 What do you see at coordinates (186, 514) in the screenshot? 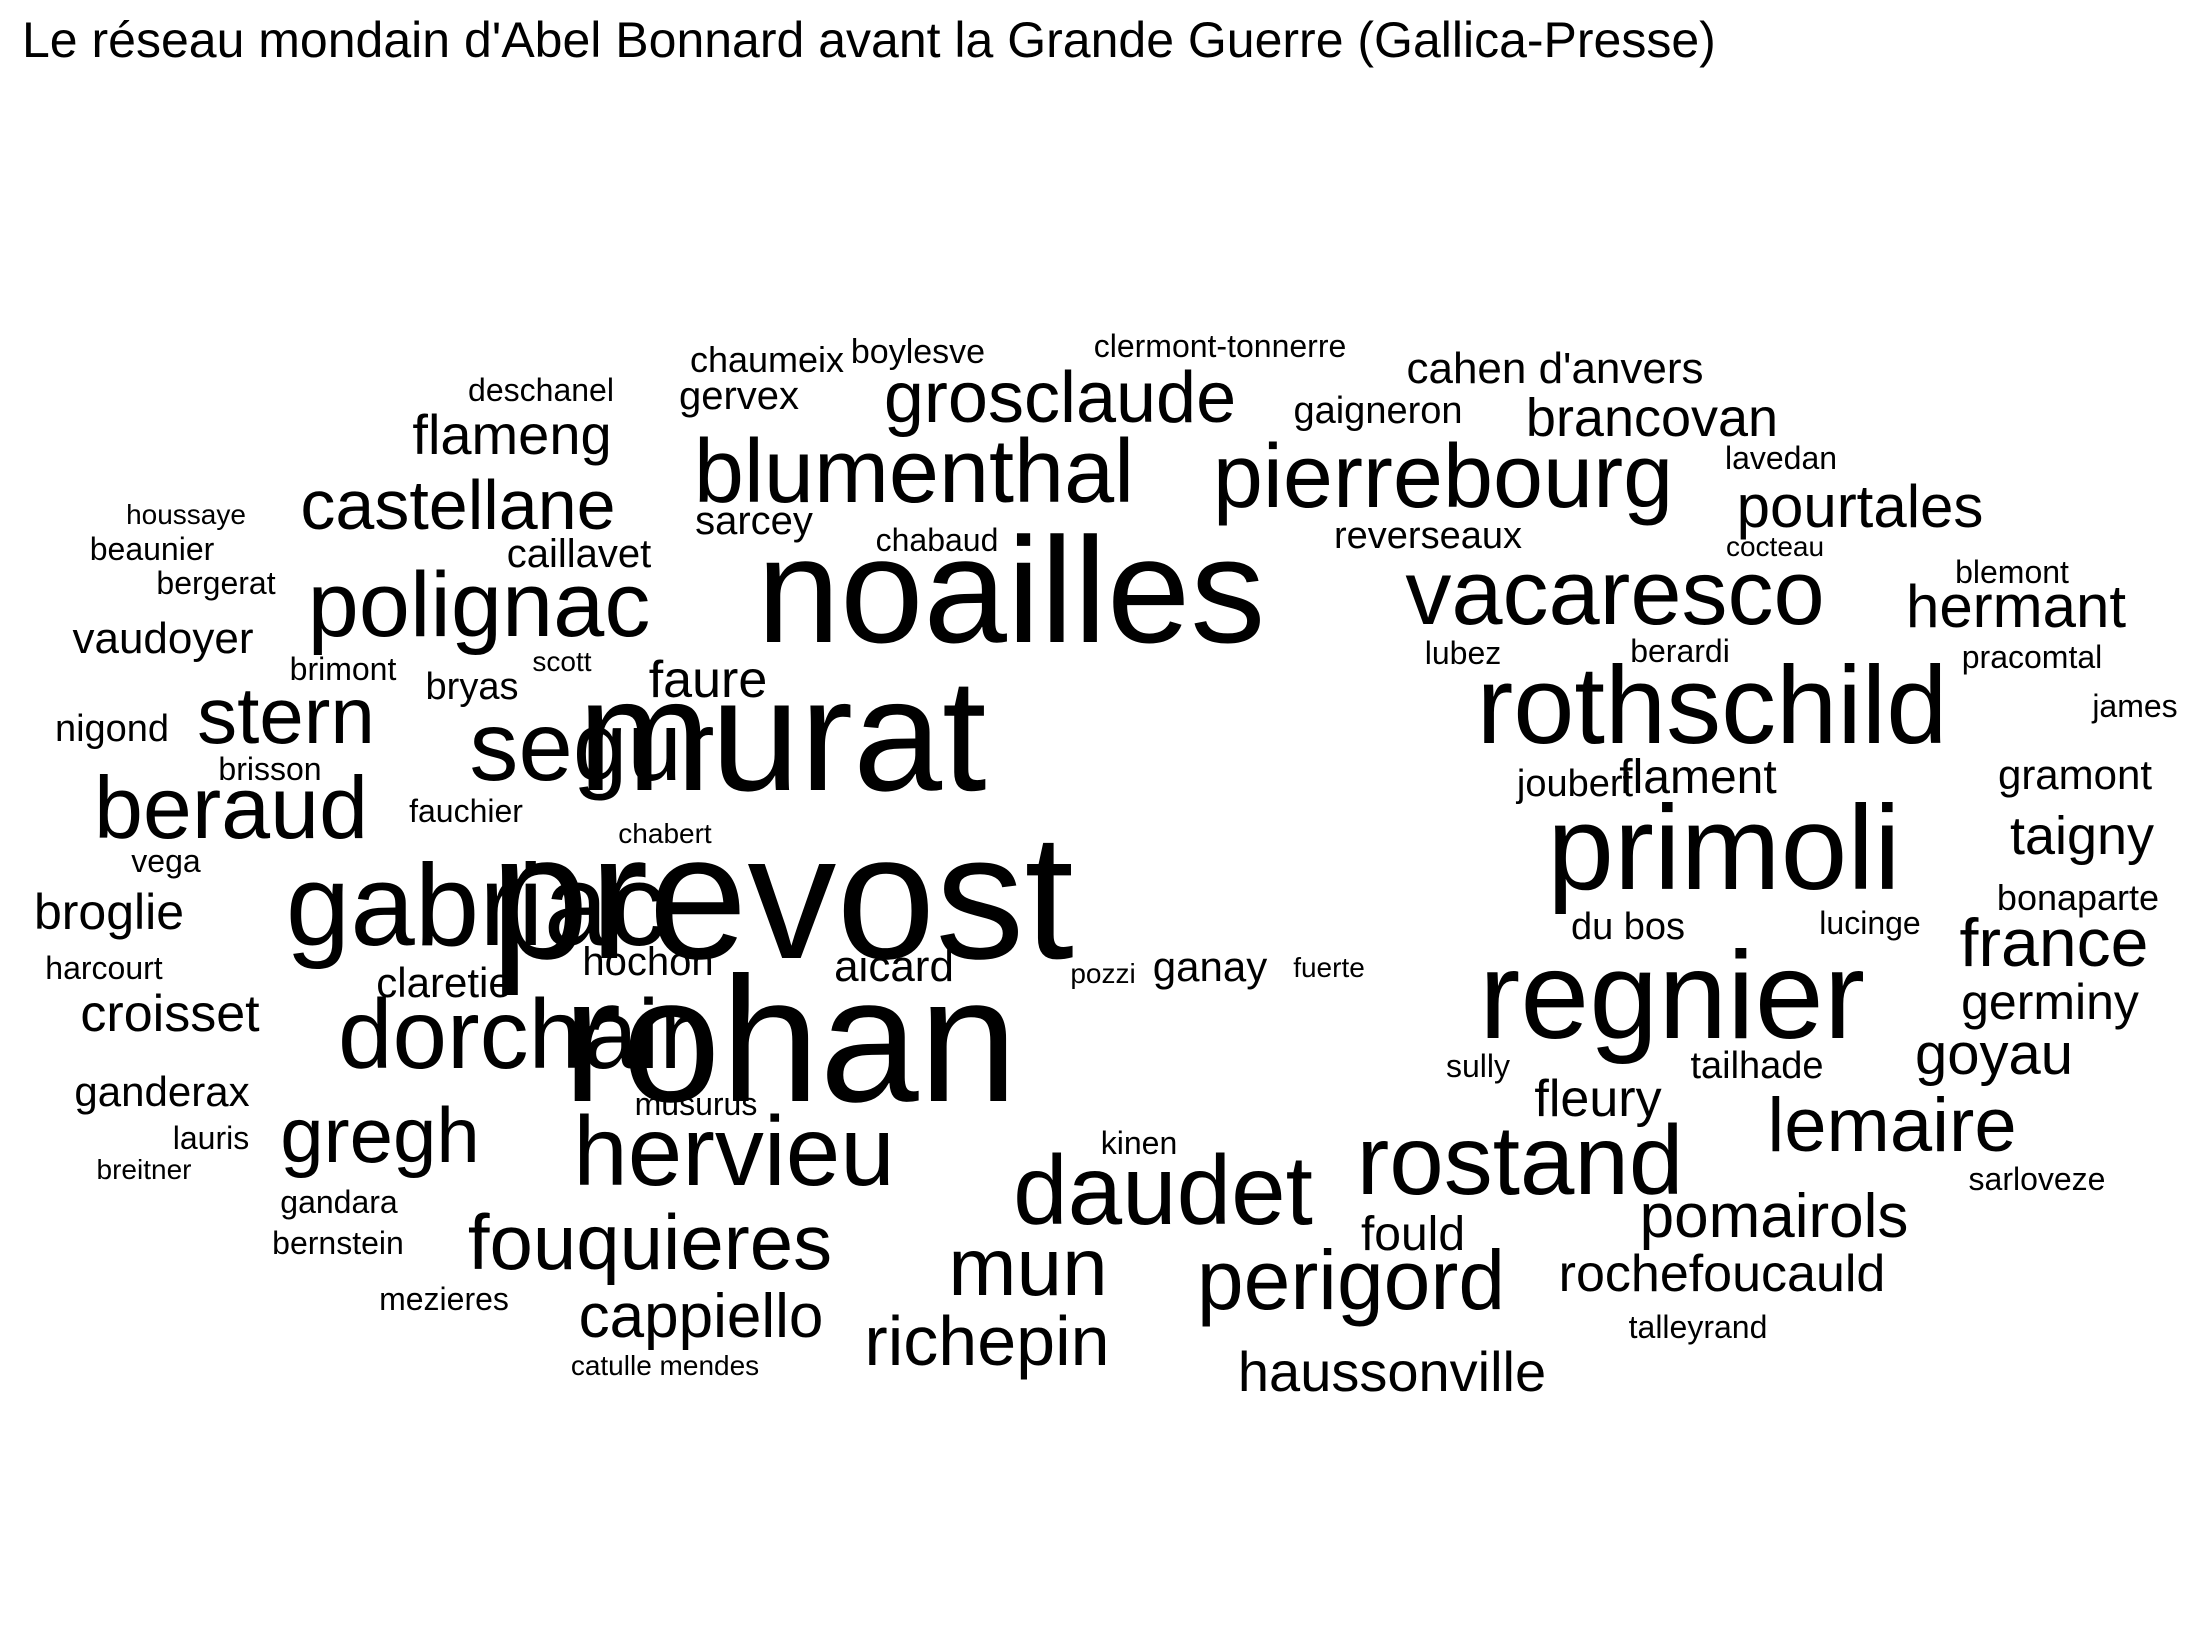
I see `word-houssaye: houssaye` at bounding box center [186, 514].